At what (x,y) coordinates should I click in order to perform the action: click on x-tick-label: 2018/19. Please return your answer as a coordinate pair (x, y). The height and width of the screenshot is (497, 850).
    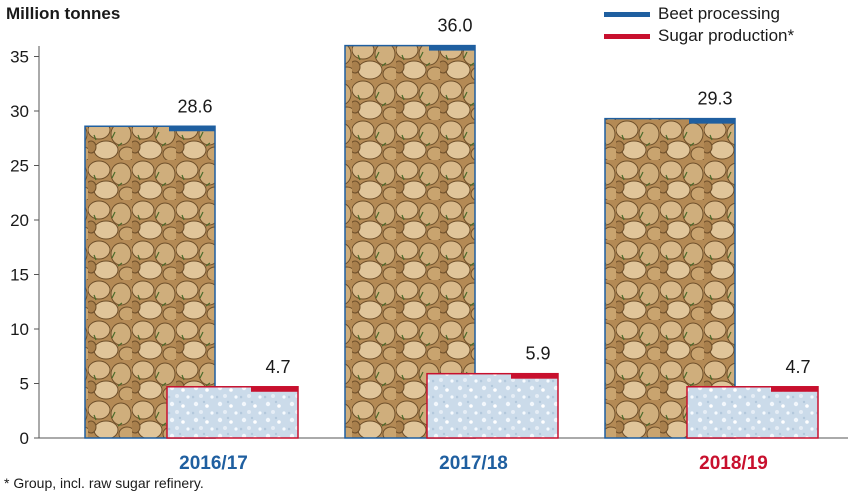
    Looking at the image, I should click on (733, 463).